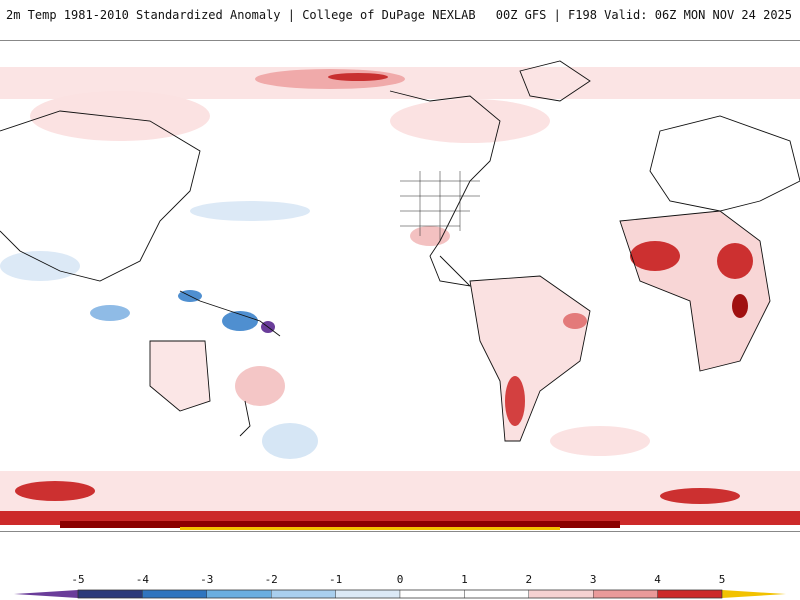 This screenshot has height=600, width=800. What do you see at coordinates (335, 579) in the screenshot?
I see `colorbar-tick-label: -1` at bounding box center [335, 579].